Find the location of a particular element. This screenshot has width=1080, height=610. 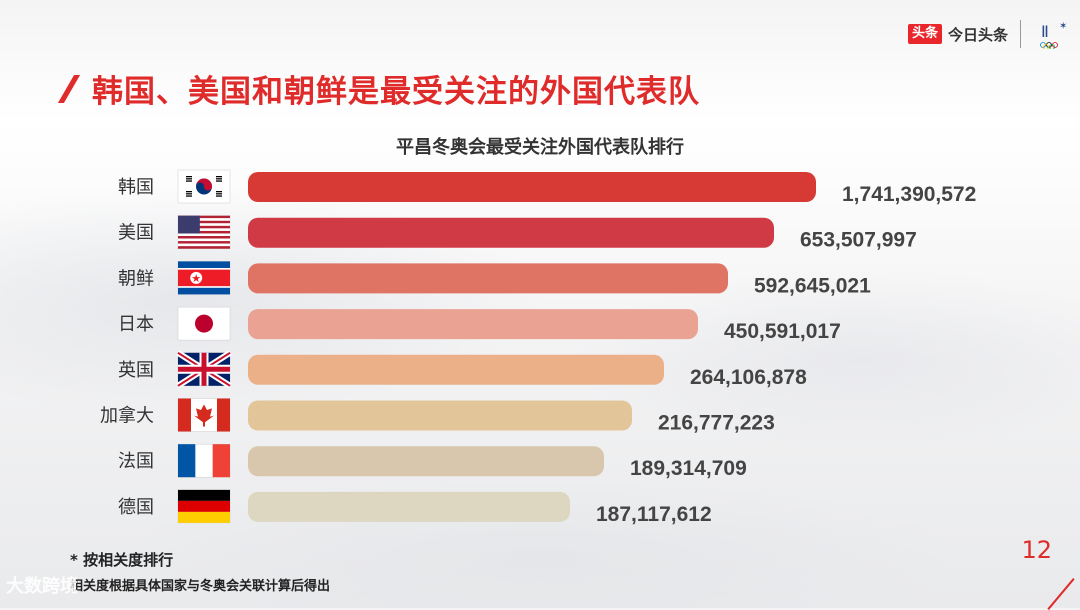

svg-text: Ⅱ is located at coordinates (1045, 31).